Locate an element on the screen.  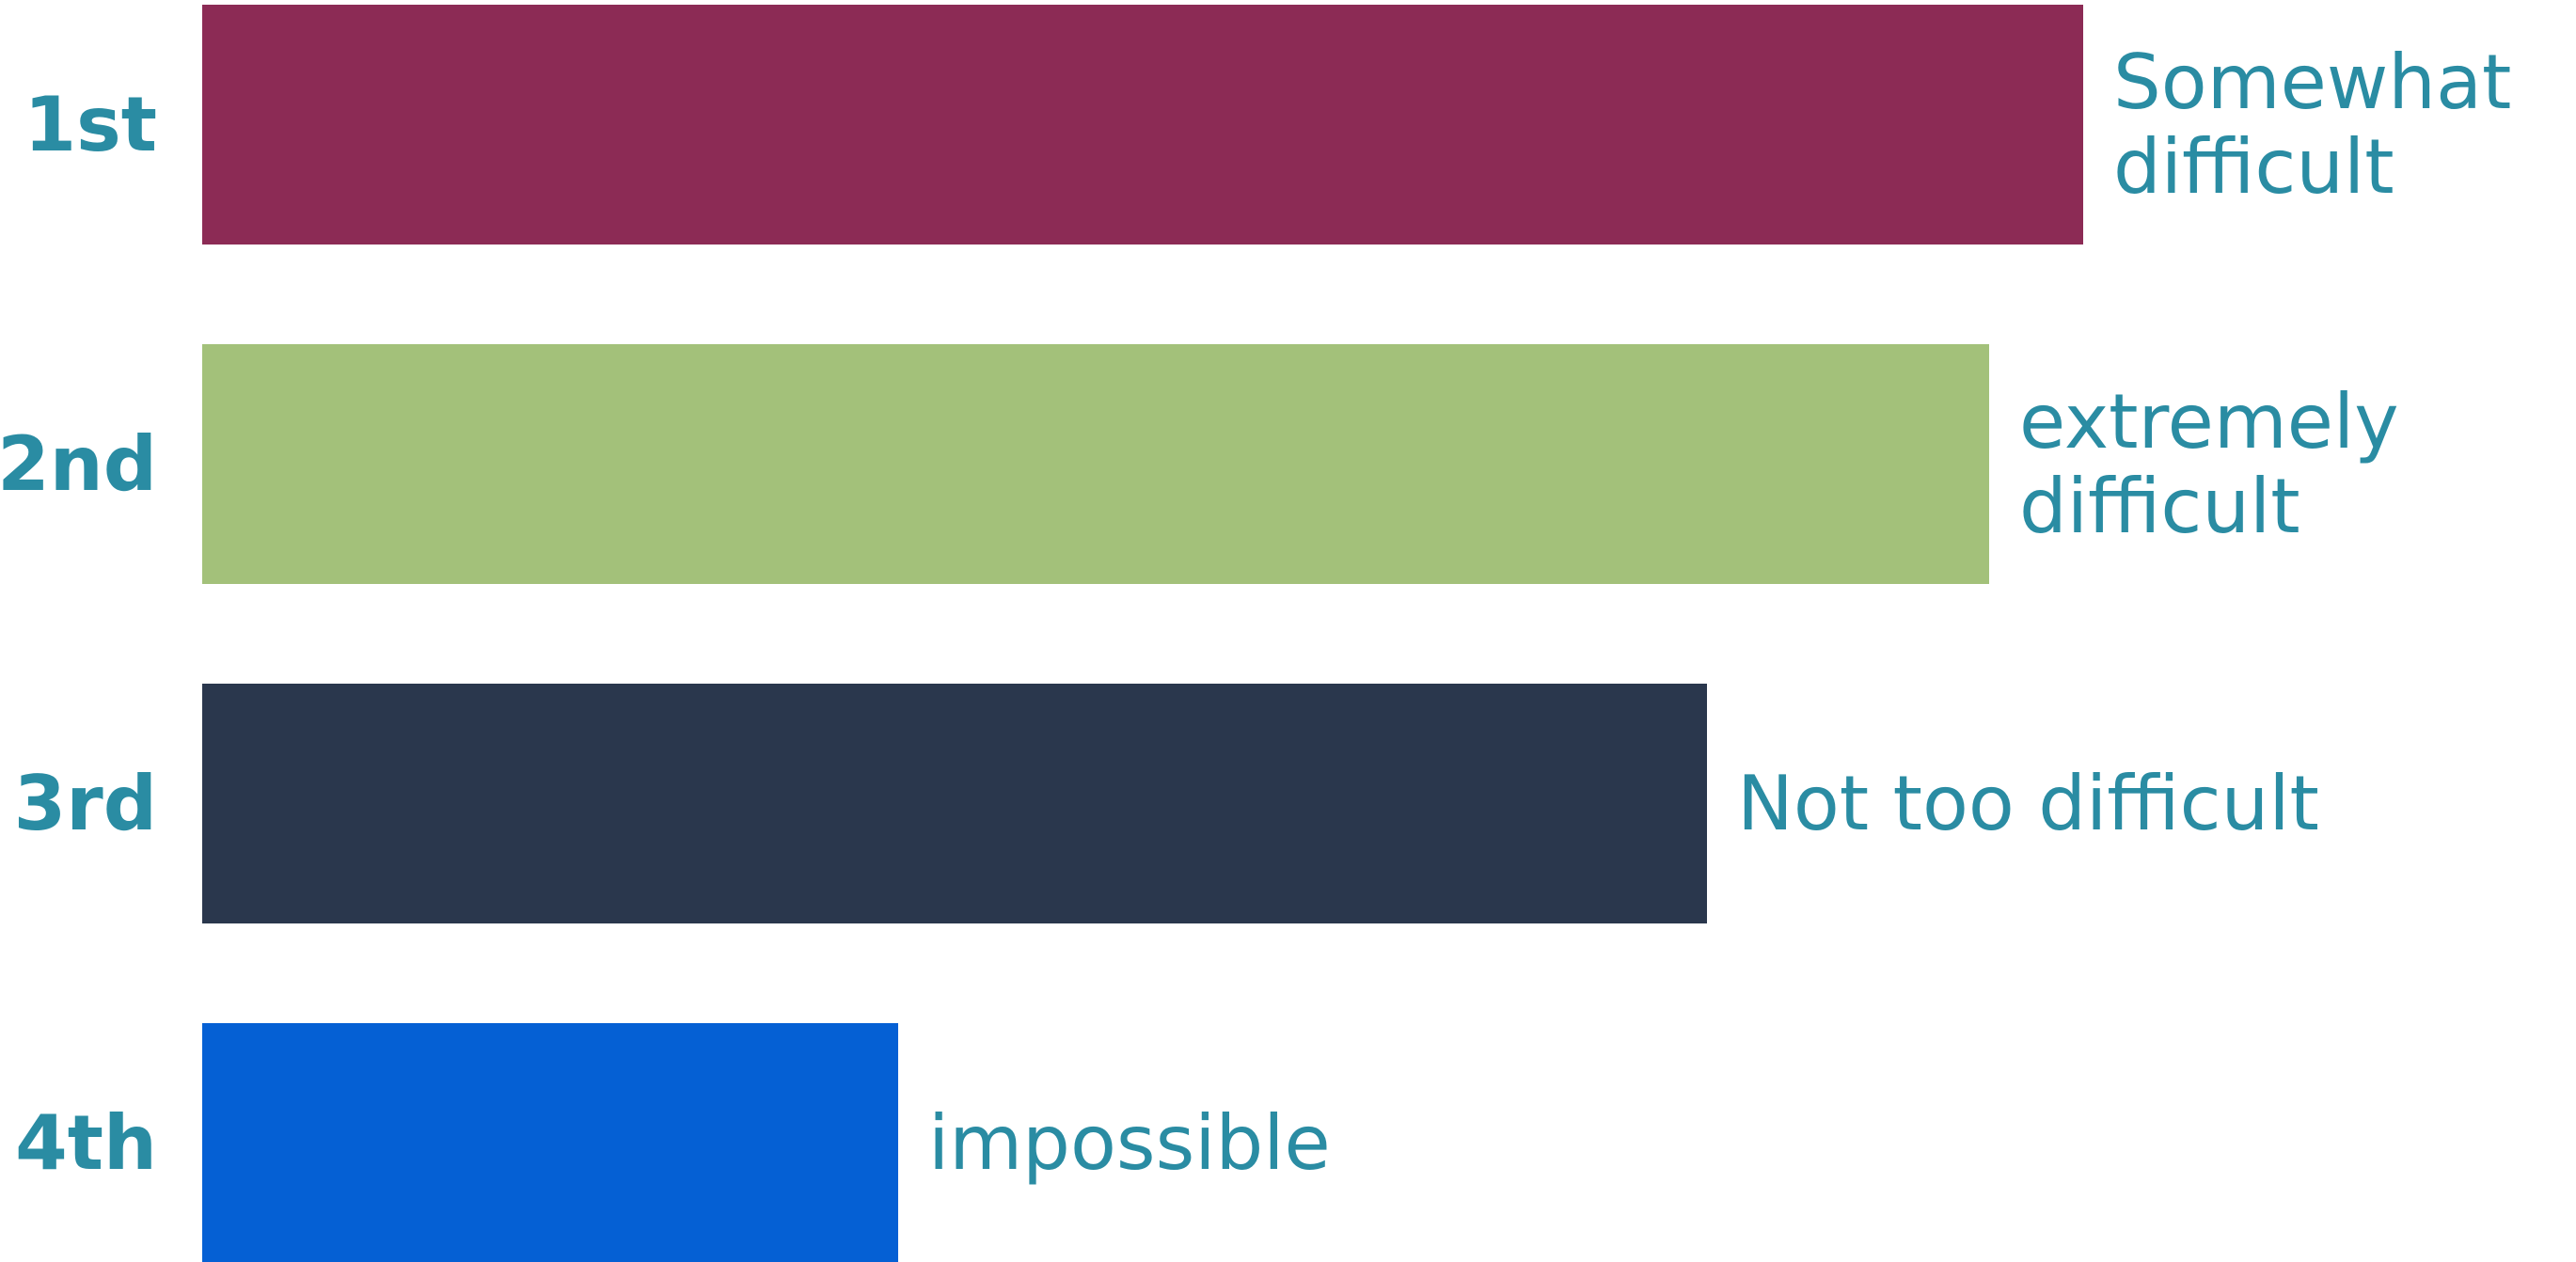
bar-data-label: extremely is located at coordinates (2209, 421).